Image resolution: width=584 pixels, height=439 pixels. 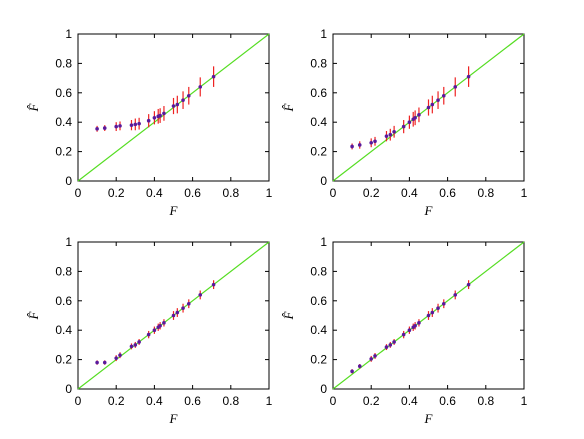 What do you see at coordinates (68, 389) in the screenshot?
I see `y-tick-label: 0` at bounding box center [68, 389].